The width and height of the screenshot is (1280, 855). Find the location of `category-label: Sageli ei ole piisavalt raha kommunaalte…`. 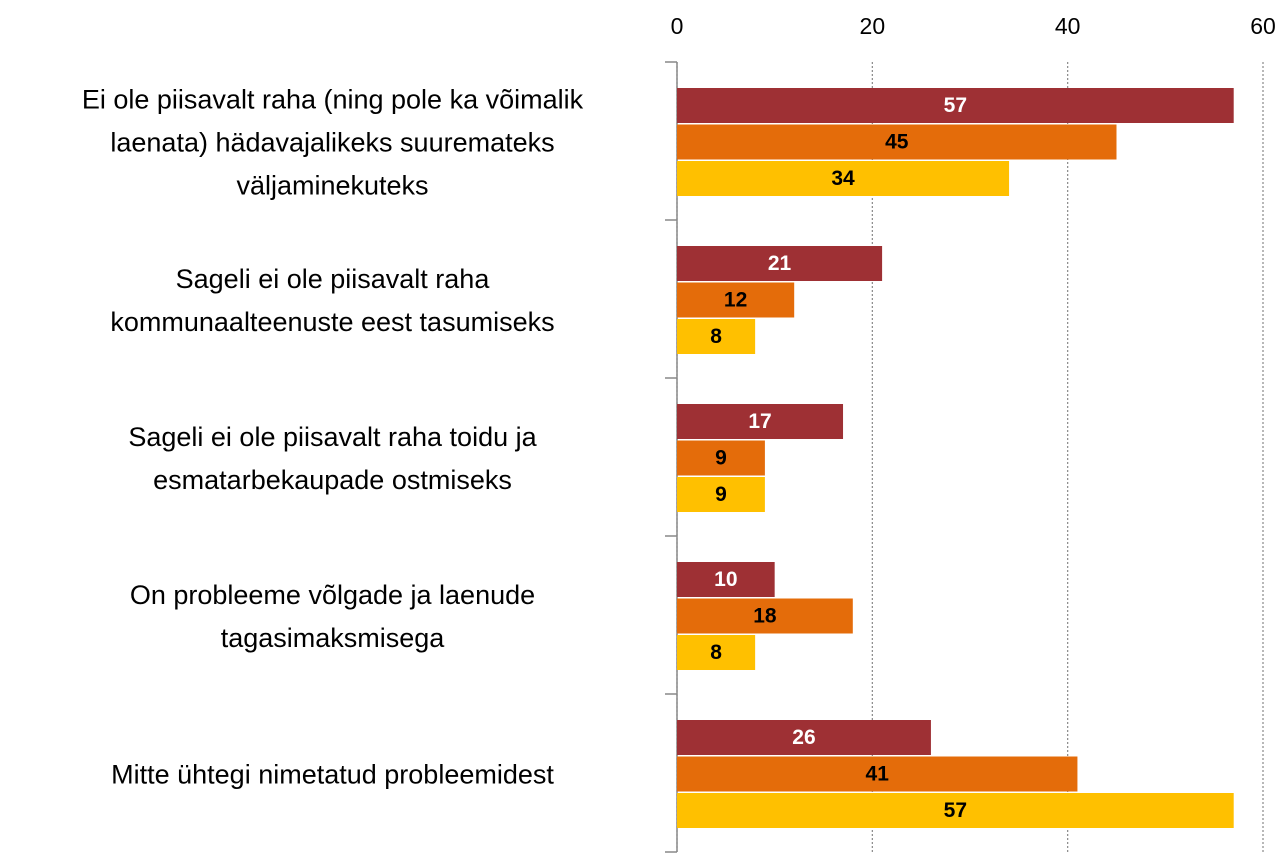

category-label: Sageli ei ole piisavalt raha kommunaalte… is located at coordinates (332, 300).